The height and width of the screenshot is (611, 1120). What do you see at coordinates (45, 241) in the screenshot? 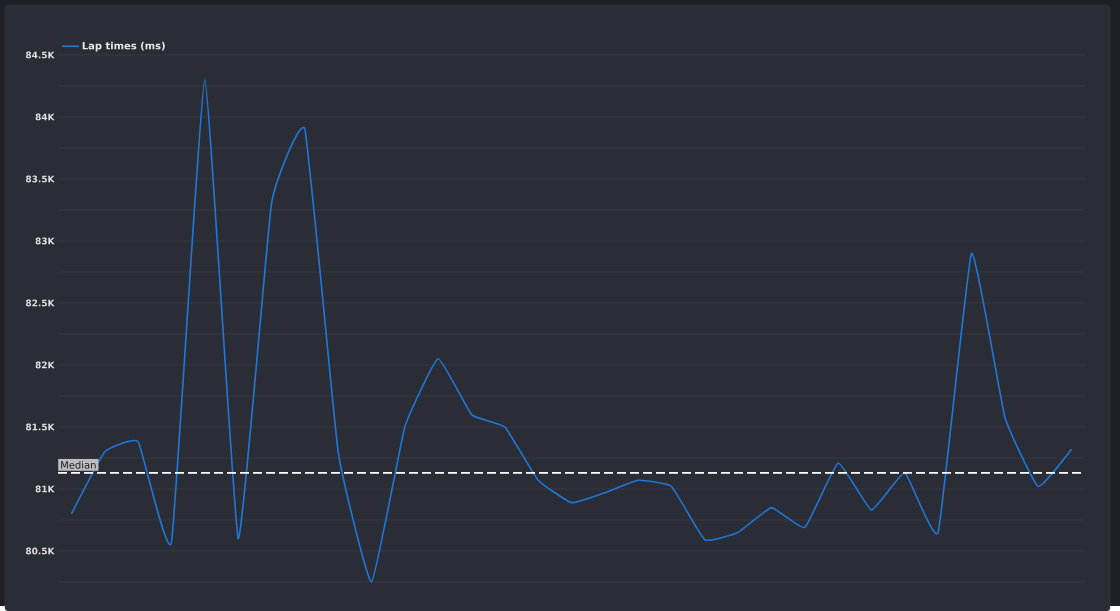
I see `y-tick-label: 83K` at bounding box center [45, 241].